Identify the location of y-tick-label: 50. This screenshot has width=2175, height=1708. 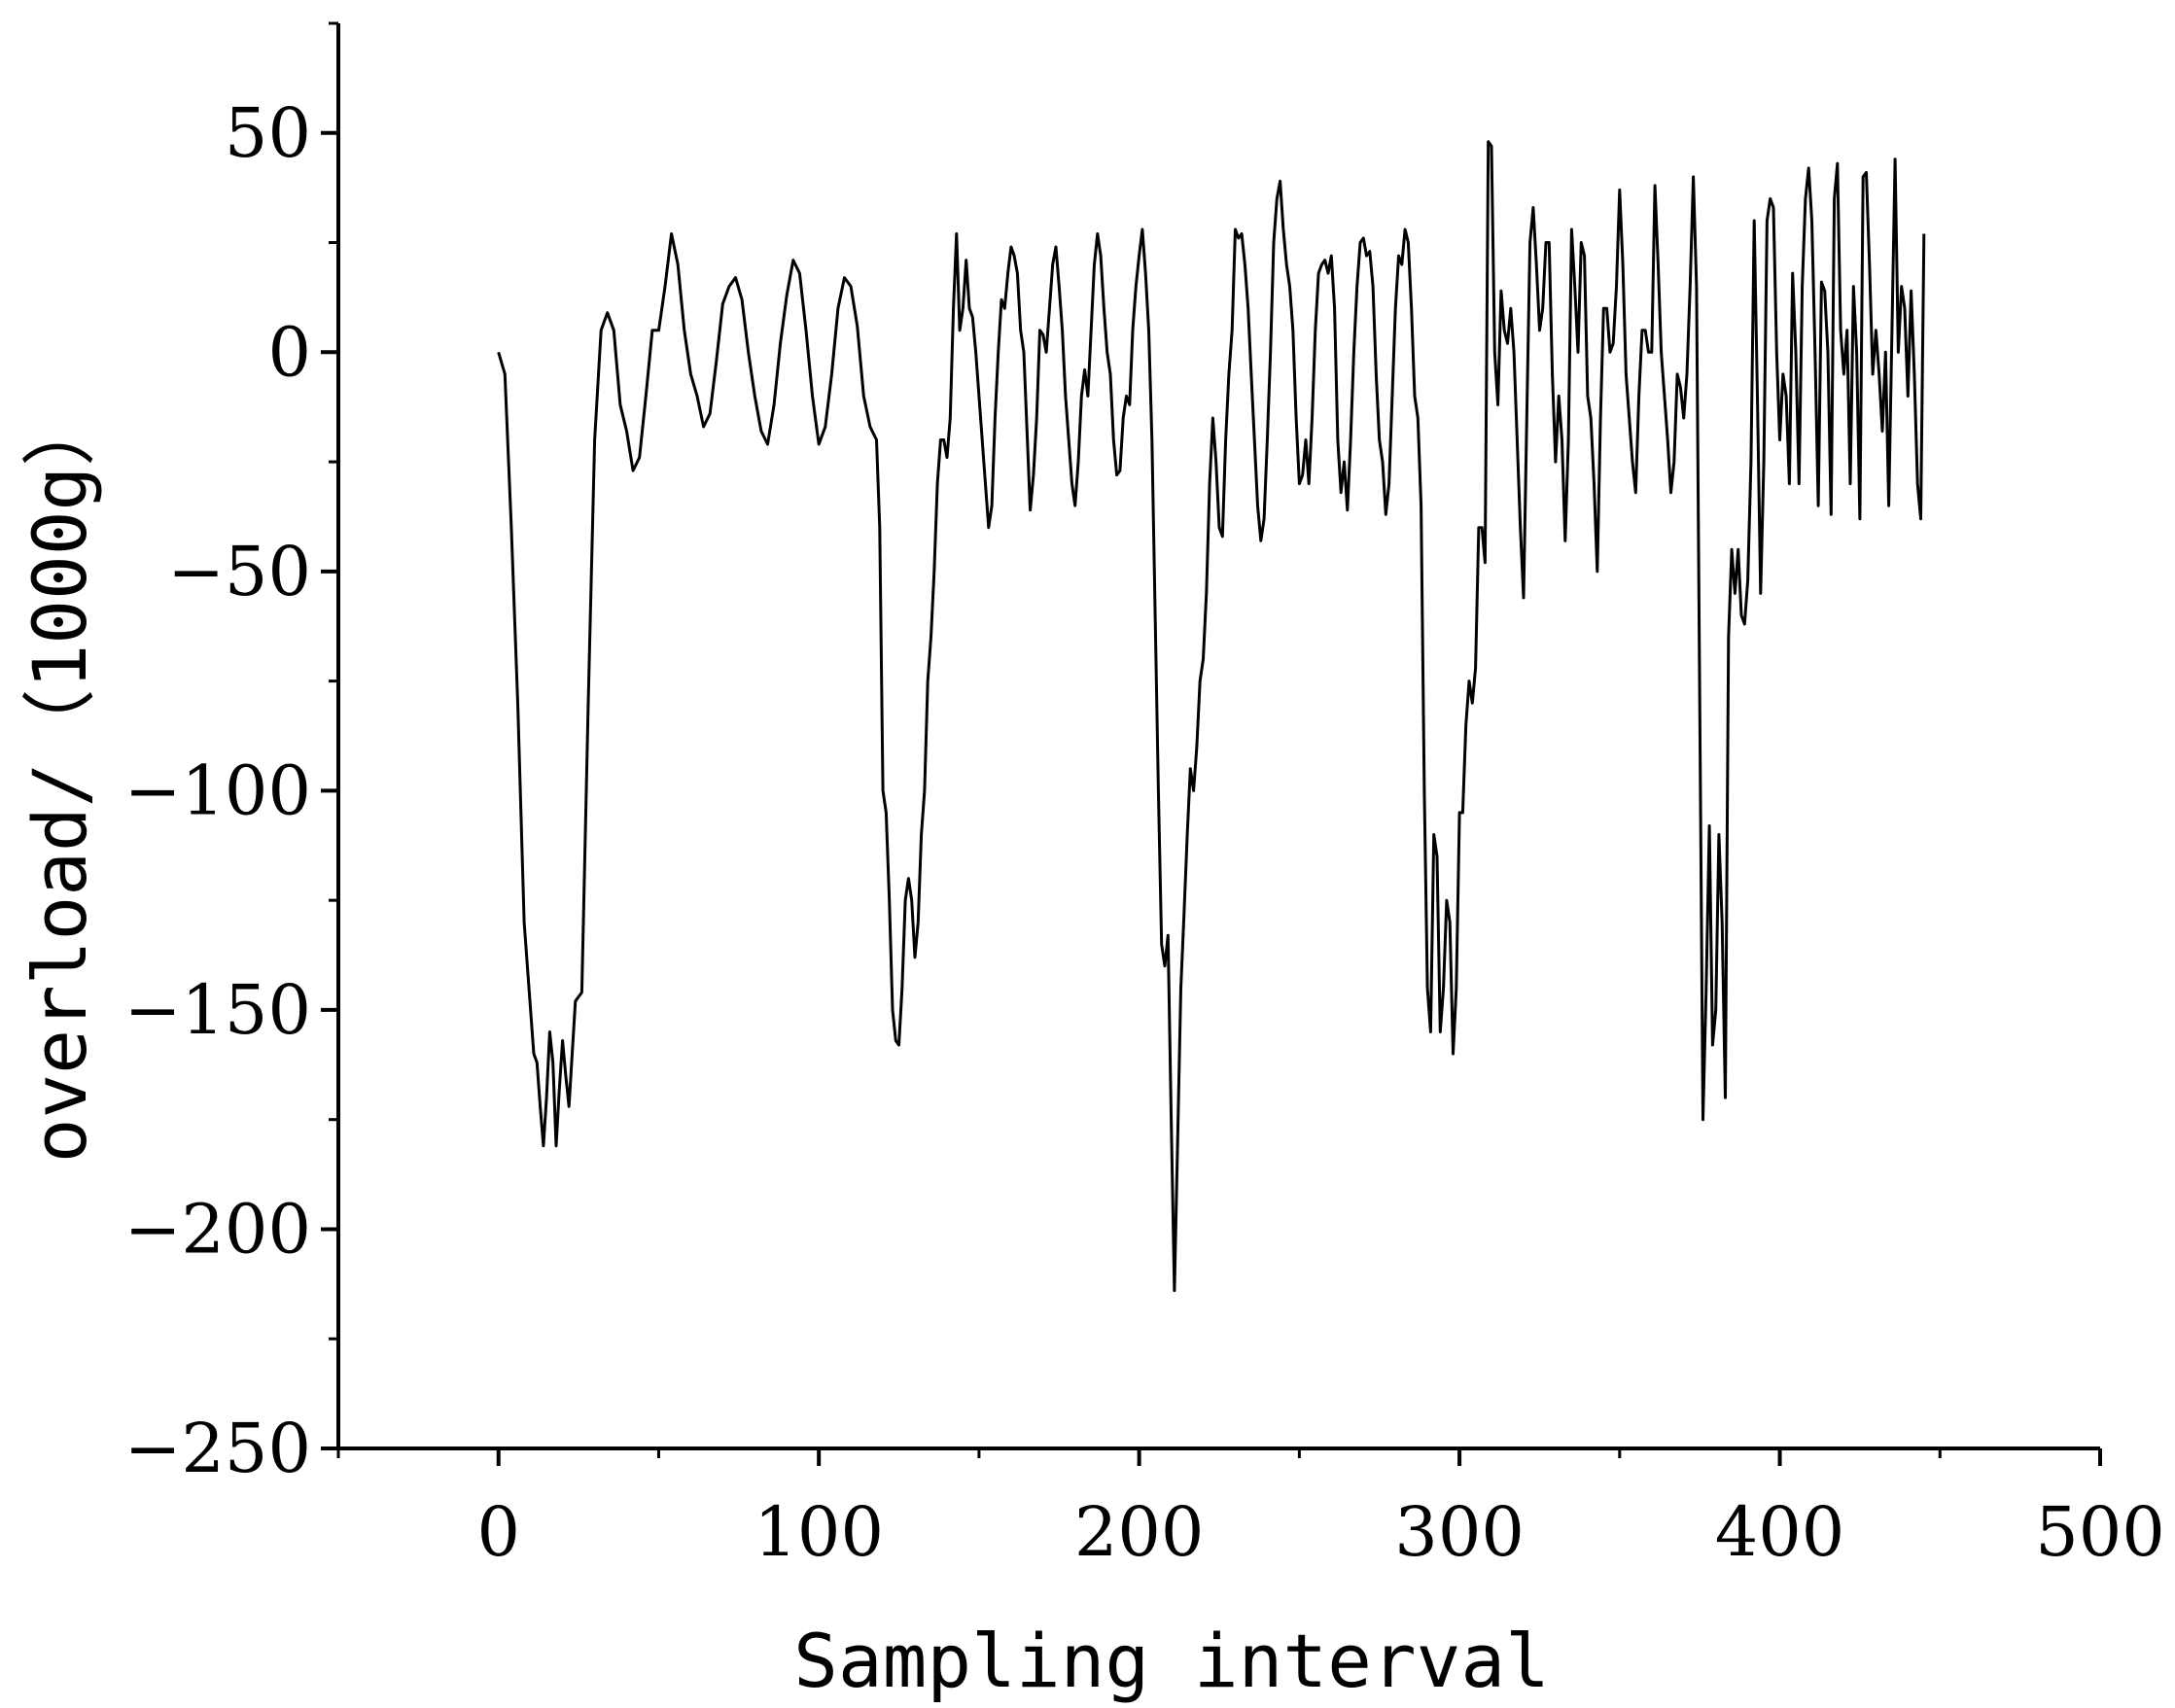
(268, 133).